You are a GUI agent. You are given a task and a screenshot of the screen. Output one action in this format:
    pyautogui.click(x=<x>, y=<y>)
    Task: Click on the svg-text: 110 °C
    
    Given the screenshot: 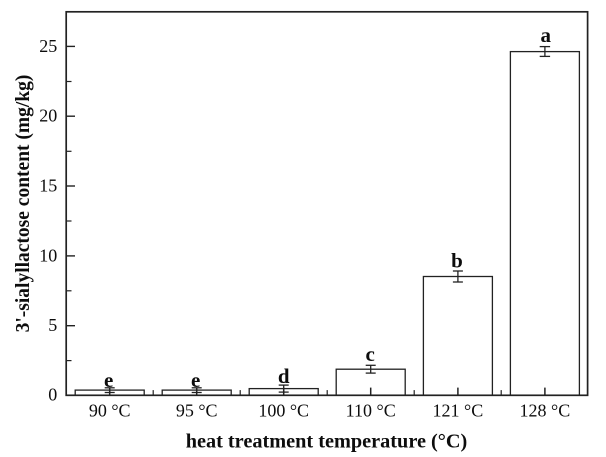 What is the action you would take?
    pyautogui.click(x=371, y=411)
    